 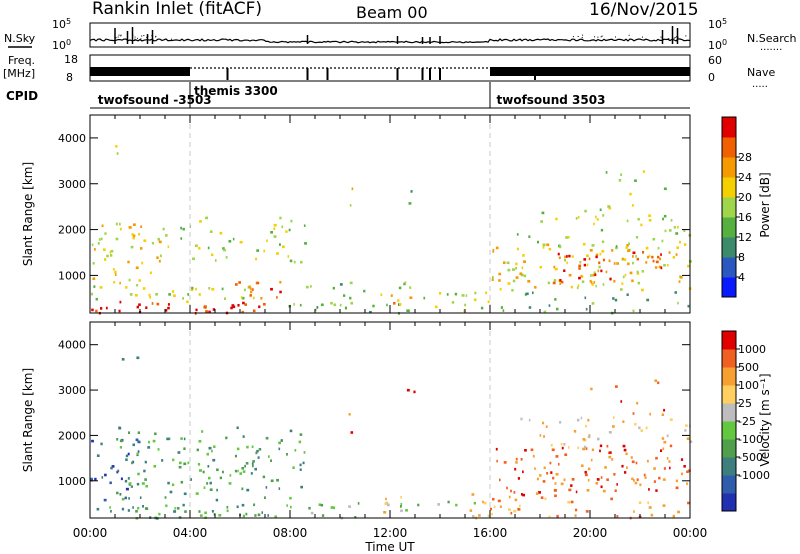 What do you see at coordinates (745, 197) in the screenshot?
I see `colorbar-tick-label: 20` at bounding box center [745, 197].